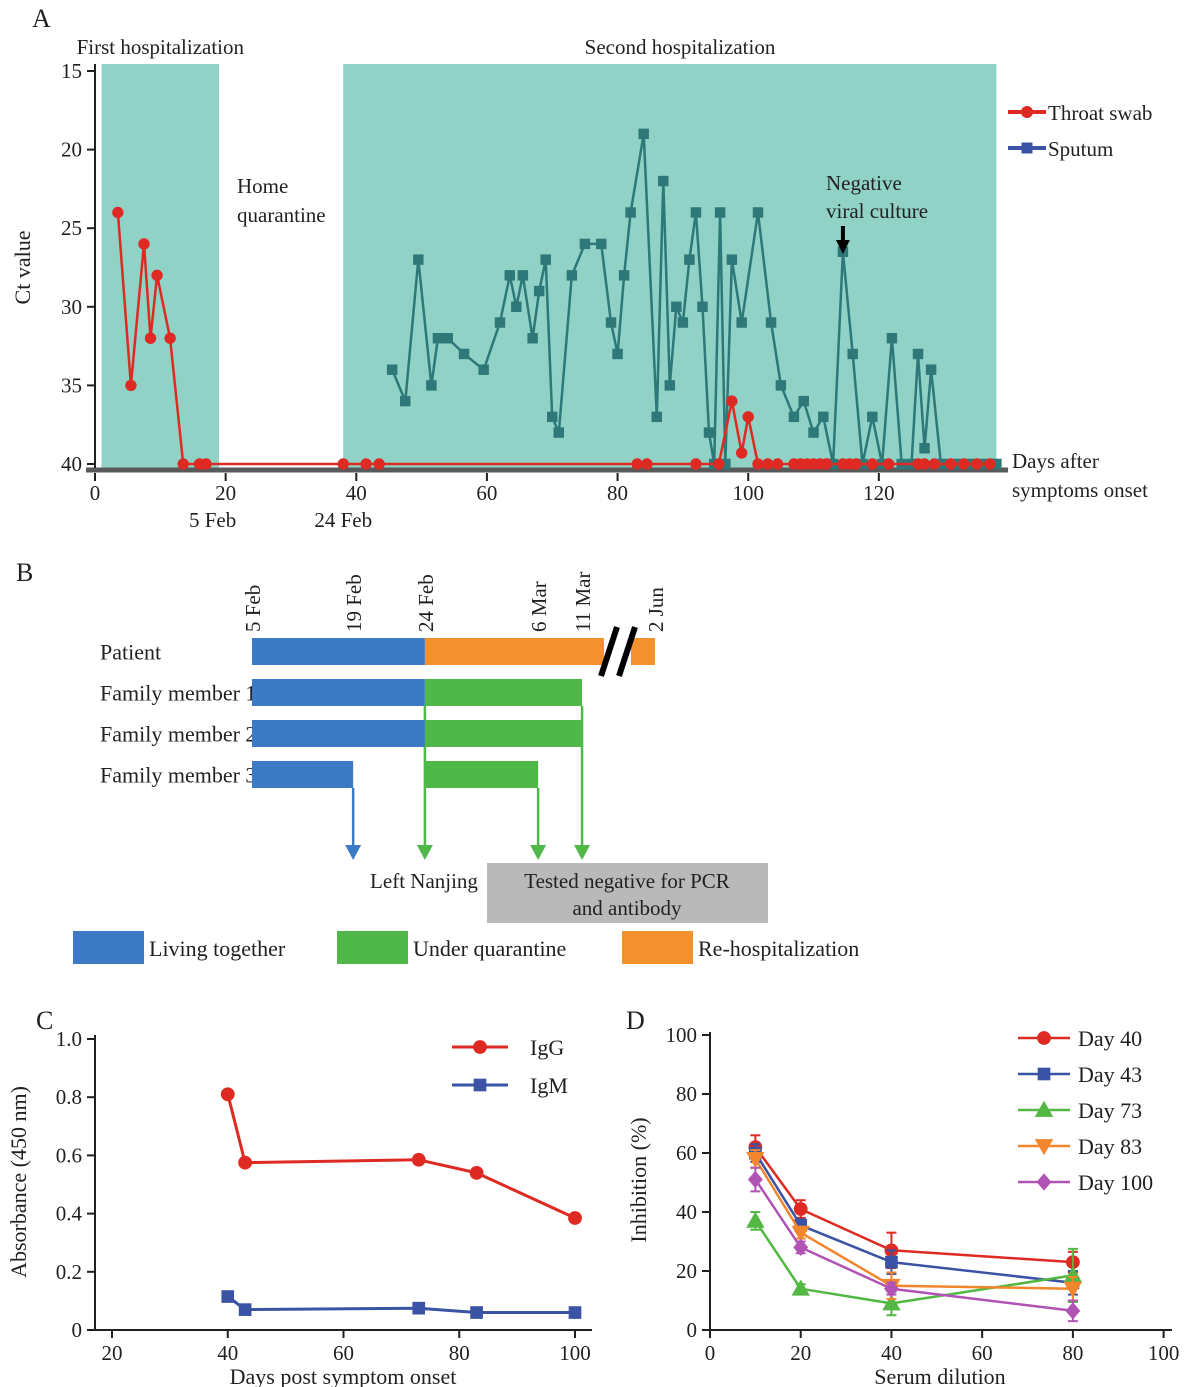 This screenshot has height=1387, width=1200. What do you see at coordinates (503, 692) in the screenshot?
I see `family-member-1-quarantine-bar` at bounding box center [503, 692].